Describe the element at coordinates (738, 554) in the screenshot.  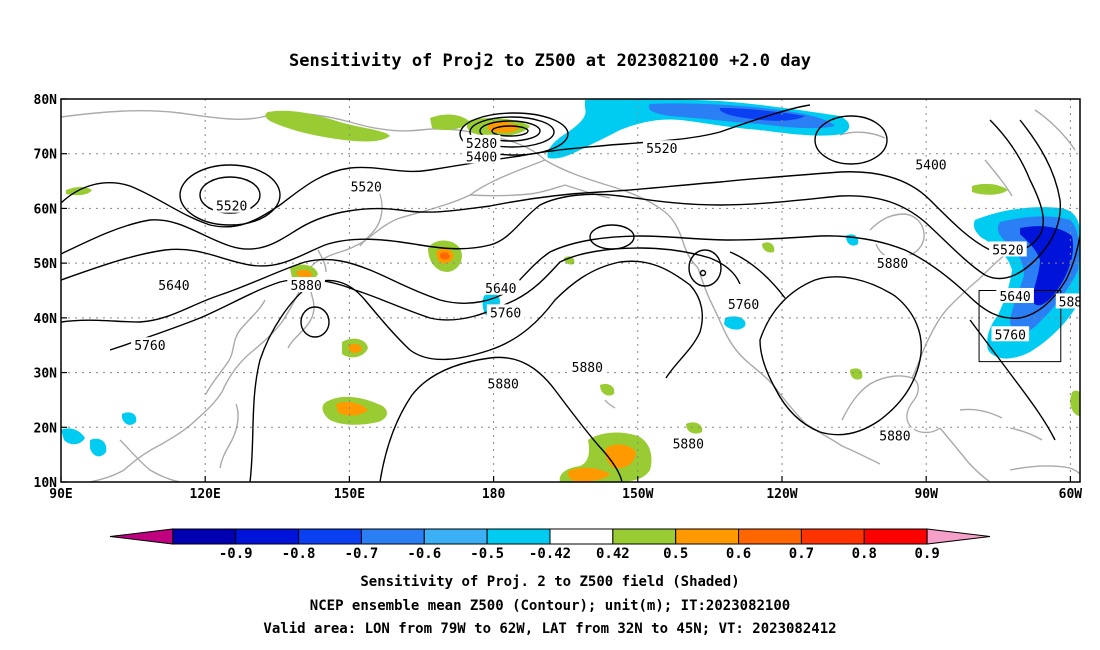
I see `colorbar-label: 0.6` at that location.